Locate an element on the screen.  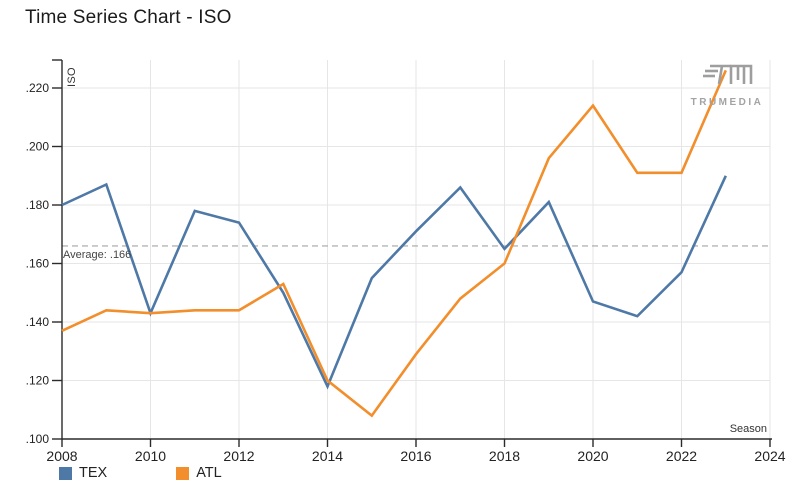
atl-series-swatch is located at coordinates (183, 473).